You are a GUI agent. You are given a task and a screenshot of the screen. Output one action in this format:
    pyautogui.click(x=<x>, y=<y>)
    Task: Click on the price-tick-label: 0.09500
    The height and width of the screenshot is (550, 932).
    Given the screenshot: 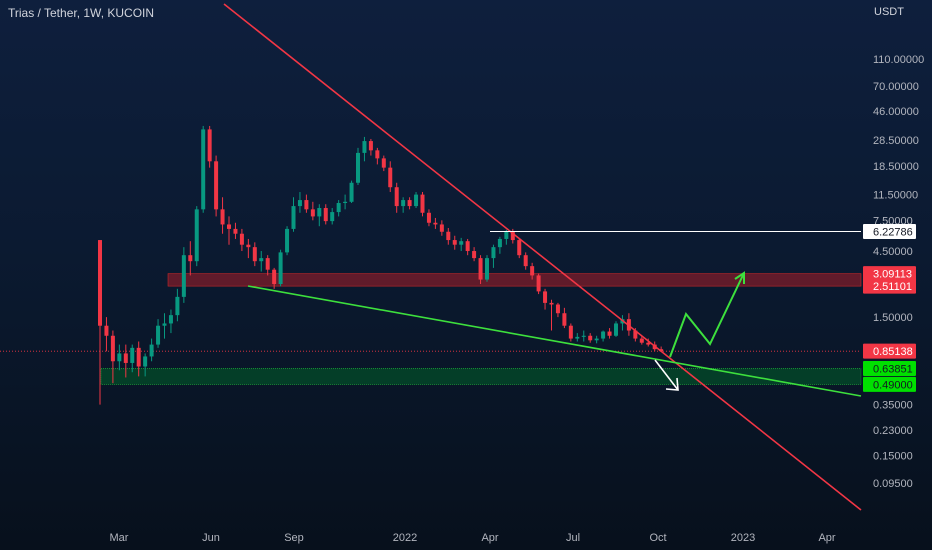 What is the action you would take?
    pyautogui.click(x=893, y=484)
    